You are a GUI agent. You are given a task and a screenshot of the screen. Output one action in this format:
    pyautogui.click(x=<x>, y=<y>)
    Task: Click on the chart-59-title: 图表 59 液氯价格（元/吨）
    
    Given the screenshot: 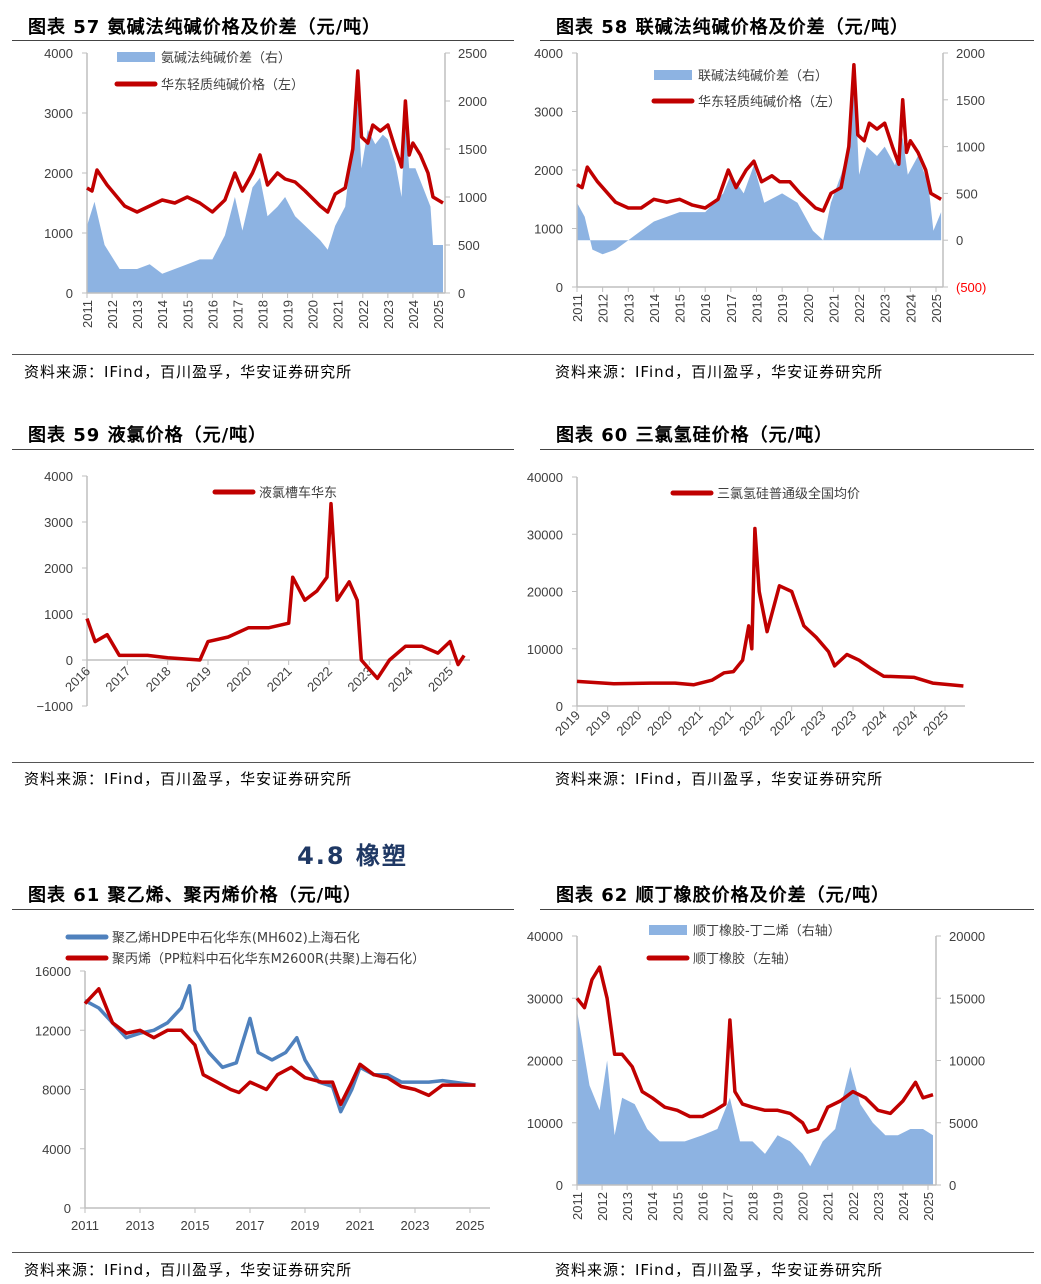 What is the action you would take?
    pyautogui.click(x=148, y=435)
    